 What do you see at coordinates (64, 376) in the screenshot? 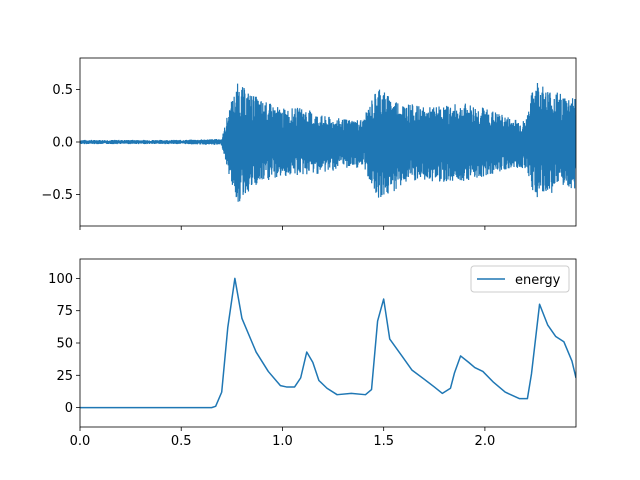
I see `y-tick-label: 25` at bounding box center [64, 376].